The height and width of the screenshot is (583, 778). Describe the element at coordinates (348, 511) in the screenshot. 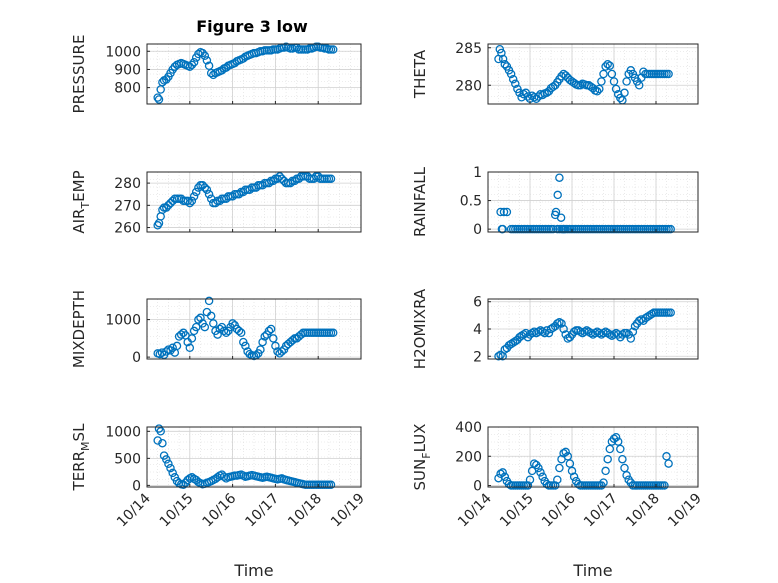

I see `x-tick-label: 10/19` at that location.